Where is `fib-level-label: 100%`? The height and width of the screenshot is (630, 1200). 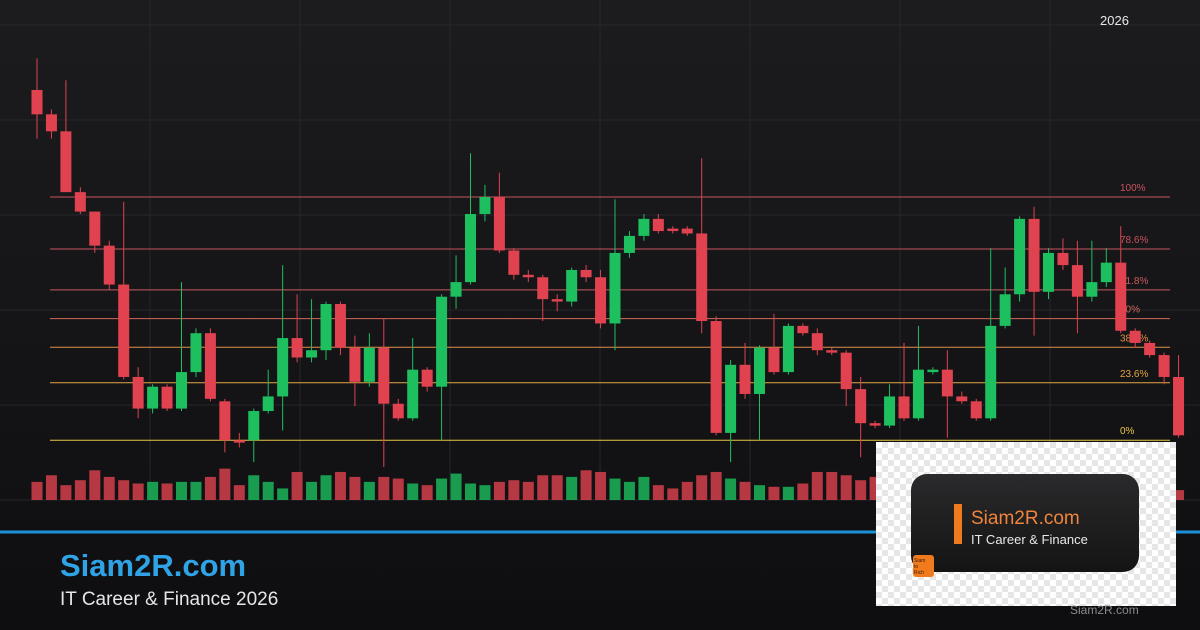 fib-level-label: 100% is located at coordinates (1133, 188).